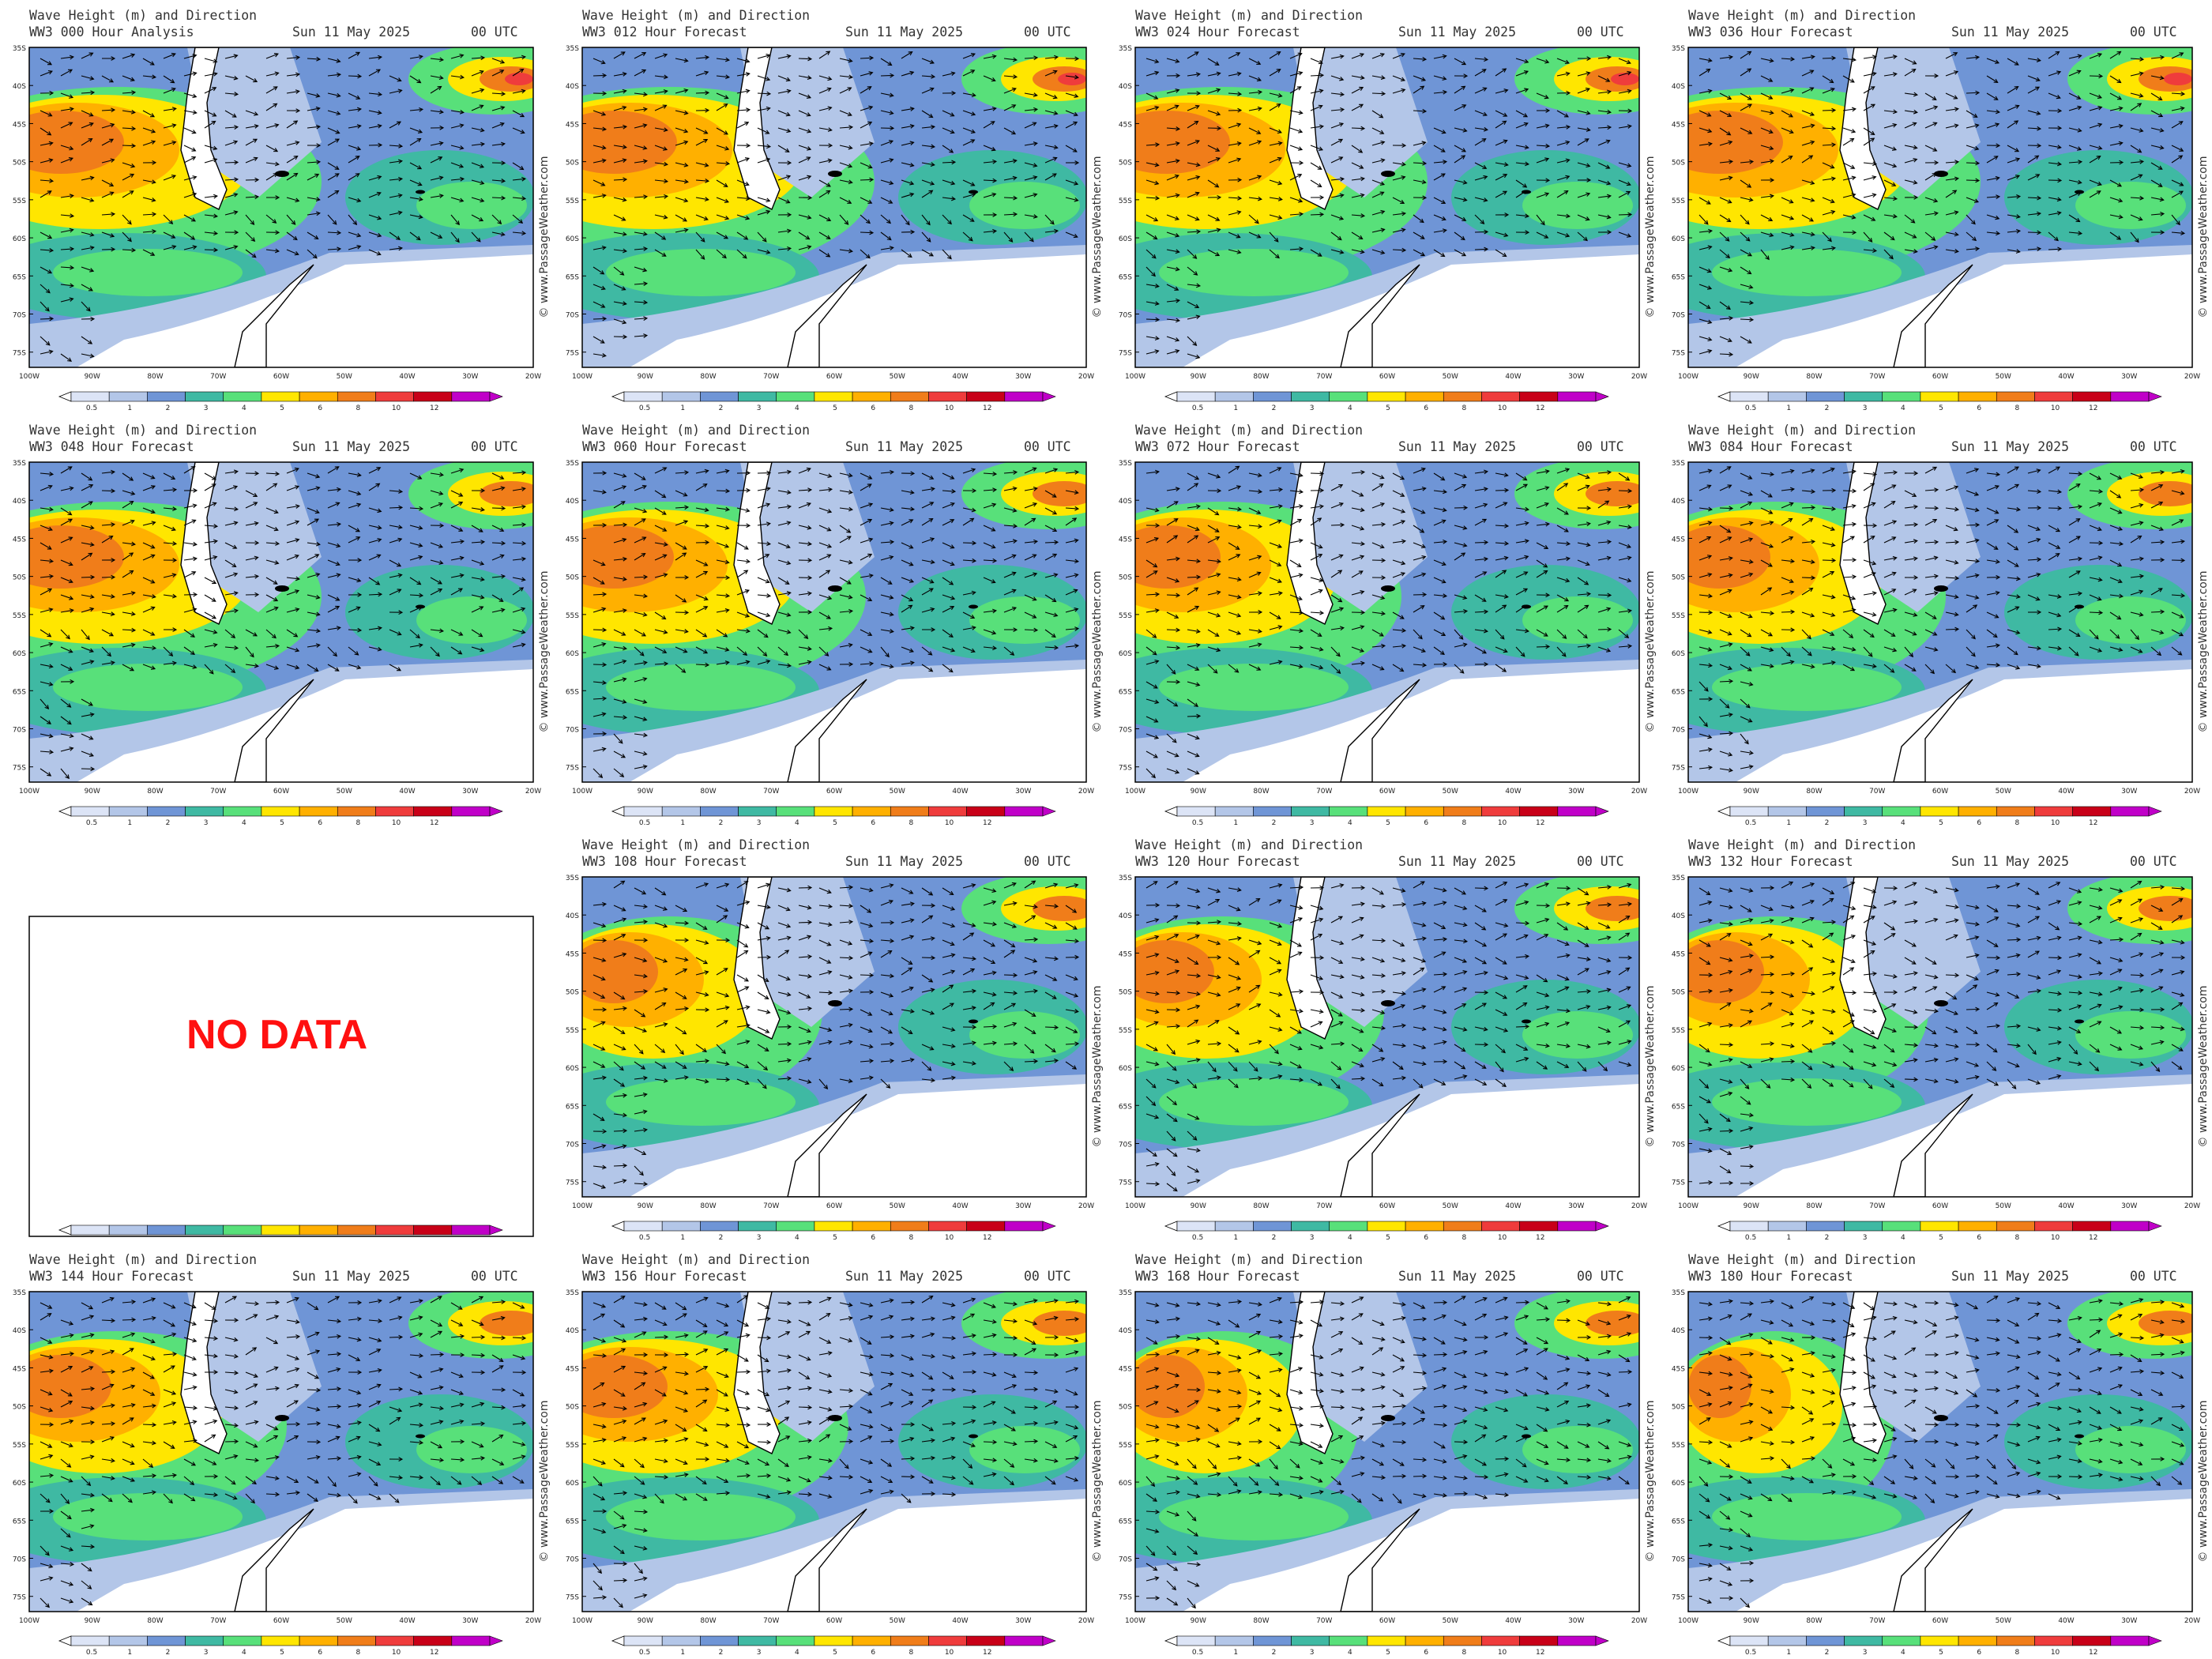 Image resolution: width=2212 pixels, height=1659 pixels. What do you see at coordinates (1218, 32) in the screenshot?
I see `map-subtitle: WW3 024 Hour Forecast` at bounding box center [1218, 32].